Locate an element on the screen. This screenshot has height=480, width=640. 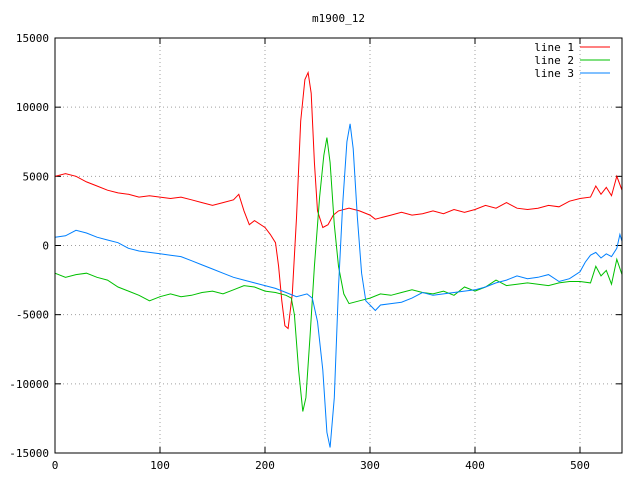
legend-label-2: line 2 is located at coordinates (554, 60).